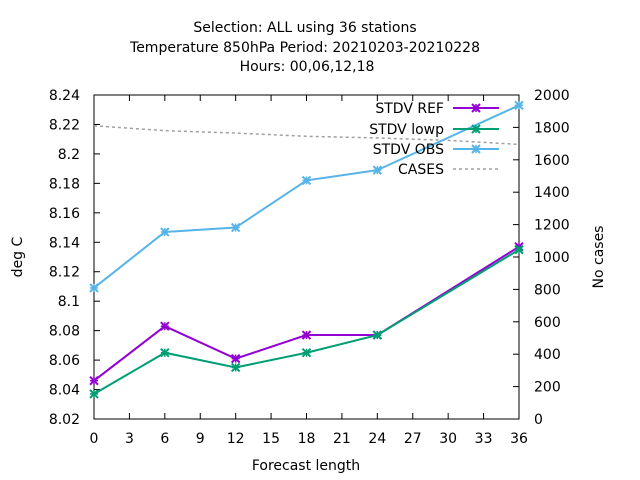  I want to click on legend-label: STDV REF, so click(409, 109).